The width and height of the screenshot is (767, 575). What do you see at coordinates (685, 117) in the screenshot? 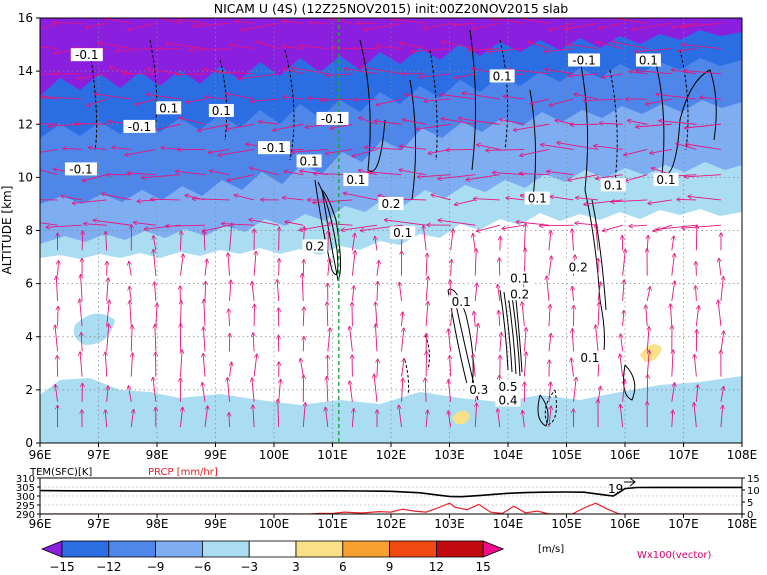
I see `contour-f` at bounding box center [685, 117].